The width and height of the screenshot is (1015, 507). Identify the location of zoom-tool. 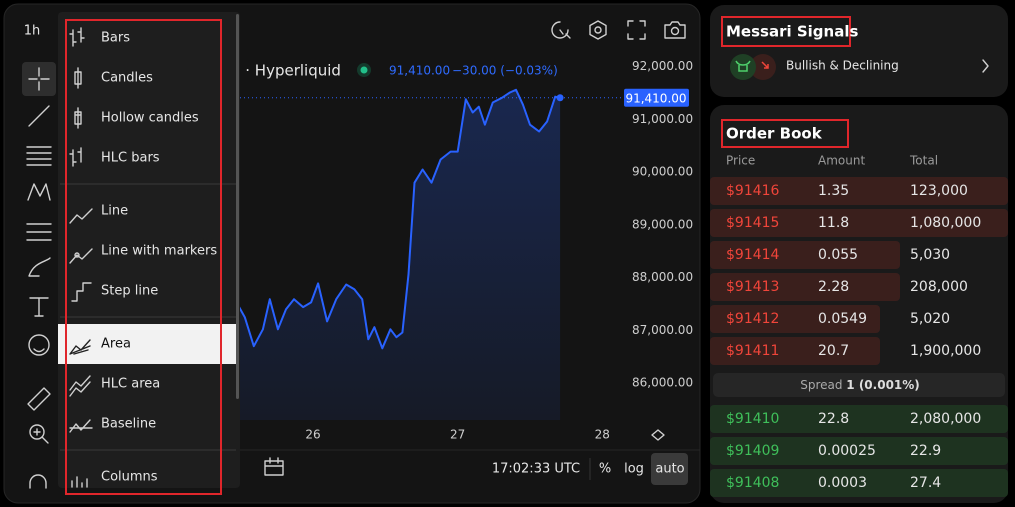
(37, 432).